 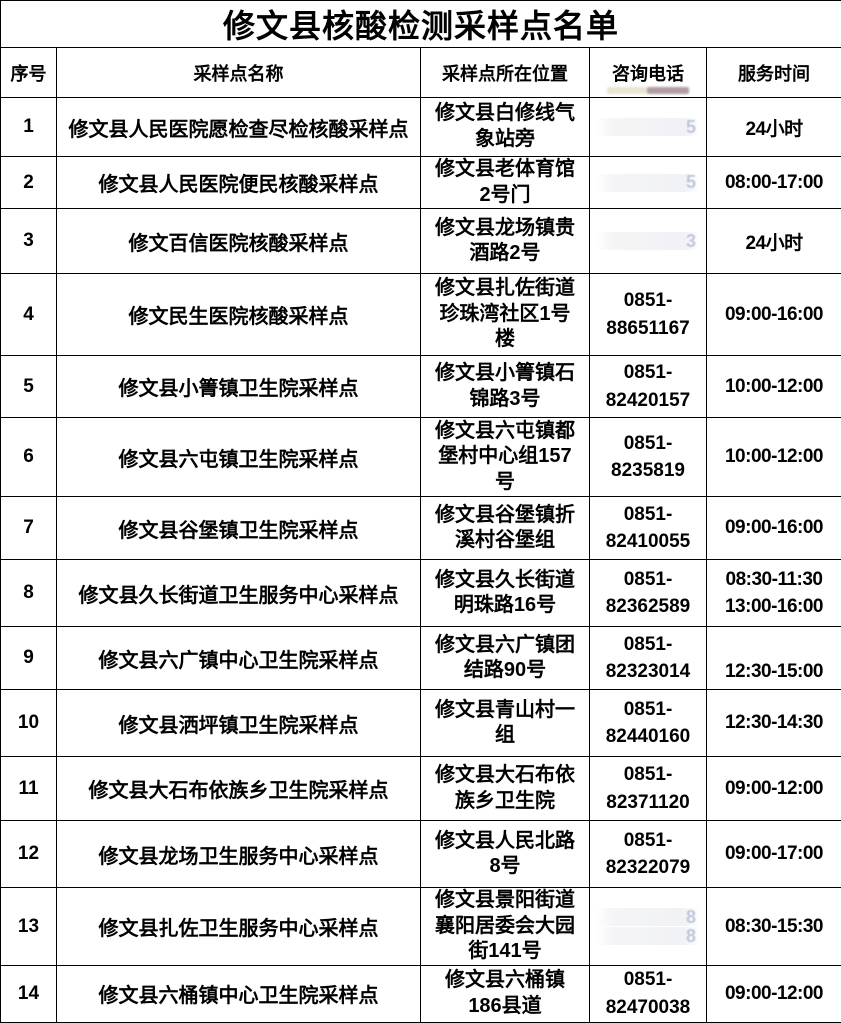 What do you see at coordinates (505, 993) in the screenshot?
I see `cell-location: 修文县六桶镇186县道` at bounding box center [505, 993].